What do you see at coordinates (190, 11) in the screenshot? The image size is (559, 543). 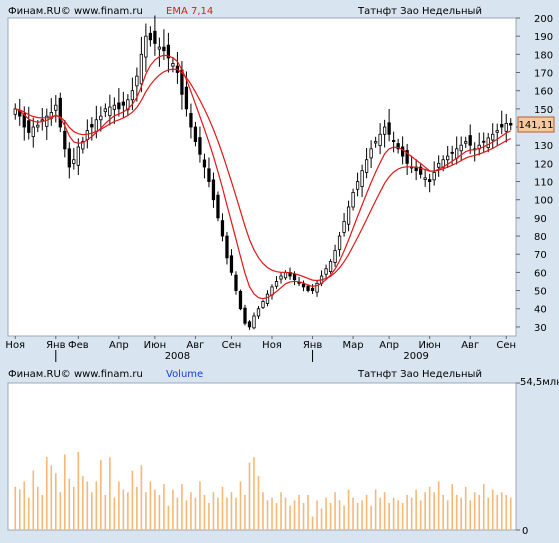 I see `ema-indicator-label: EMA 7,14` at bounding box center [190, 11].